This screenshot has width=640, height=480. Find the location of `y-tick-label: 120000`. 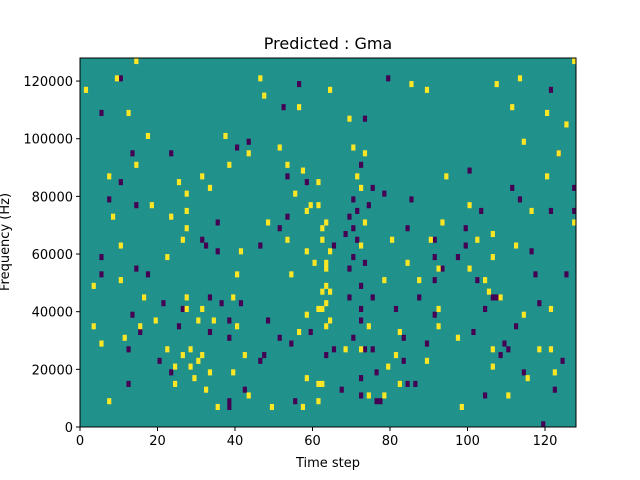

y-tick-label: 120000 is located at coordinates (48, 82).